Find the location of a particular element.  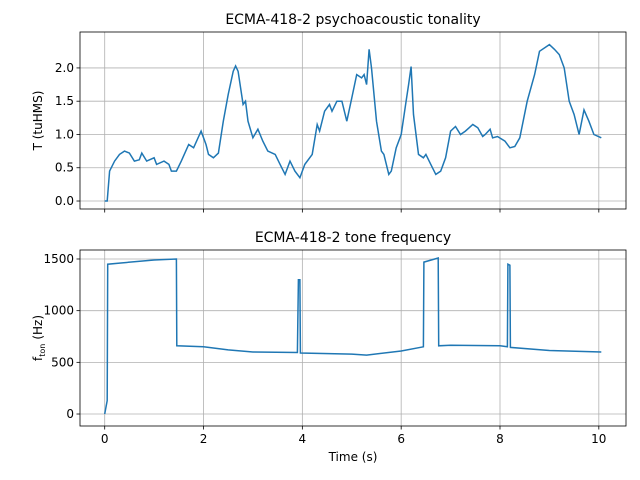

x-tick-label: 8 is located at coordinates (500, 439).